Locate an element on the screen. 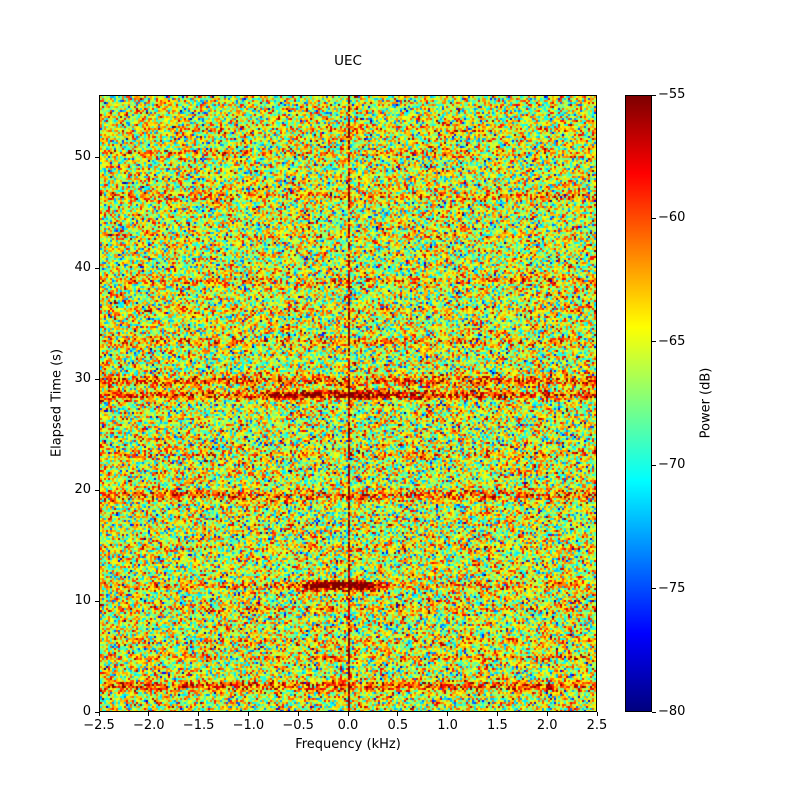 This screenshot has width=800, height=800. x-tick-label: 2.0 is located at coordinates (547, 725).